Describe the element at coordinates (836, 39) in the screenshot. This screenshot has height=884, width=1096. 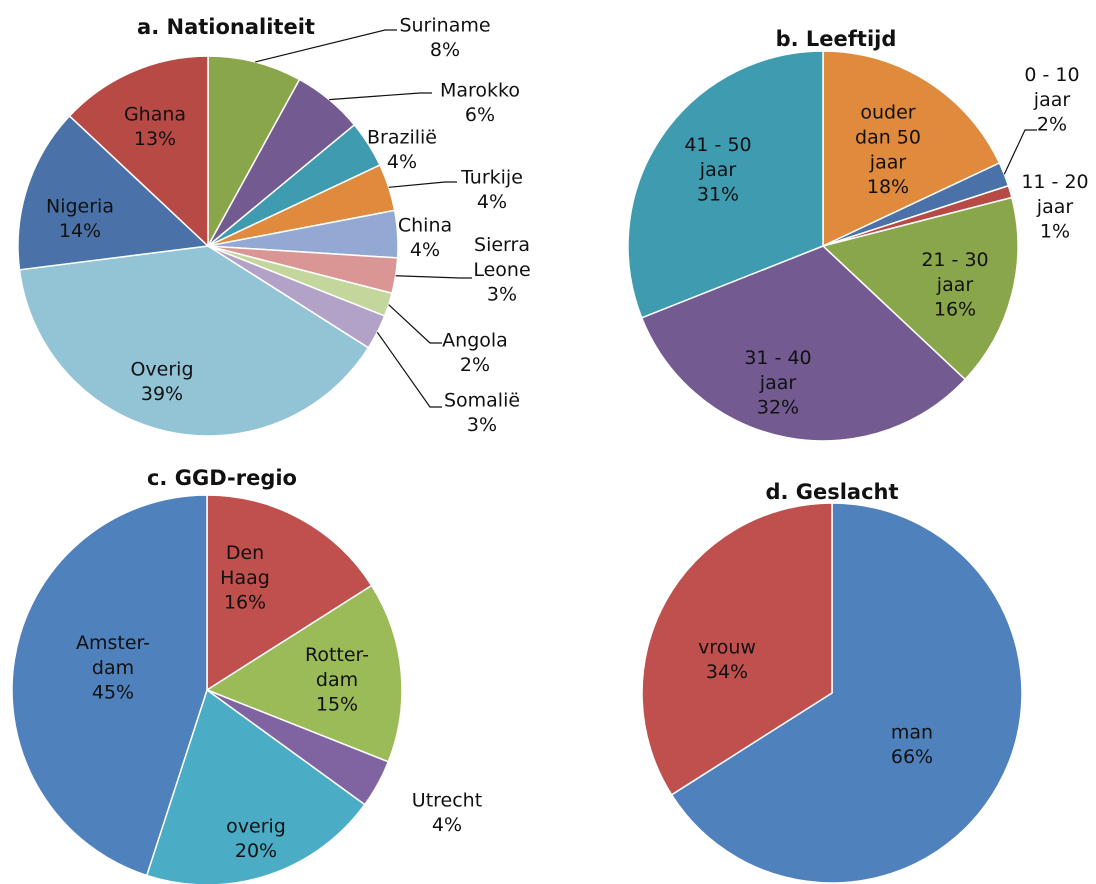
I see `chart-title: b. Leeftijd` at that location.